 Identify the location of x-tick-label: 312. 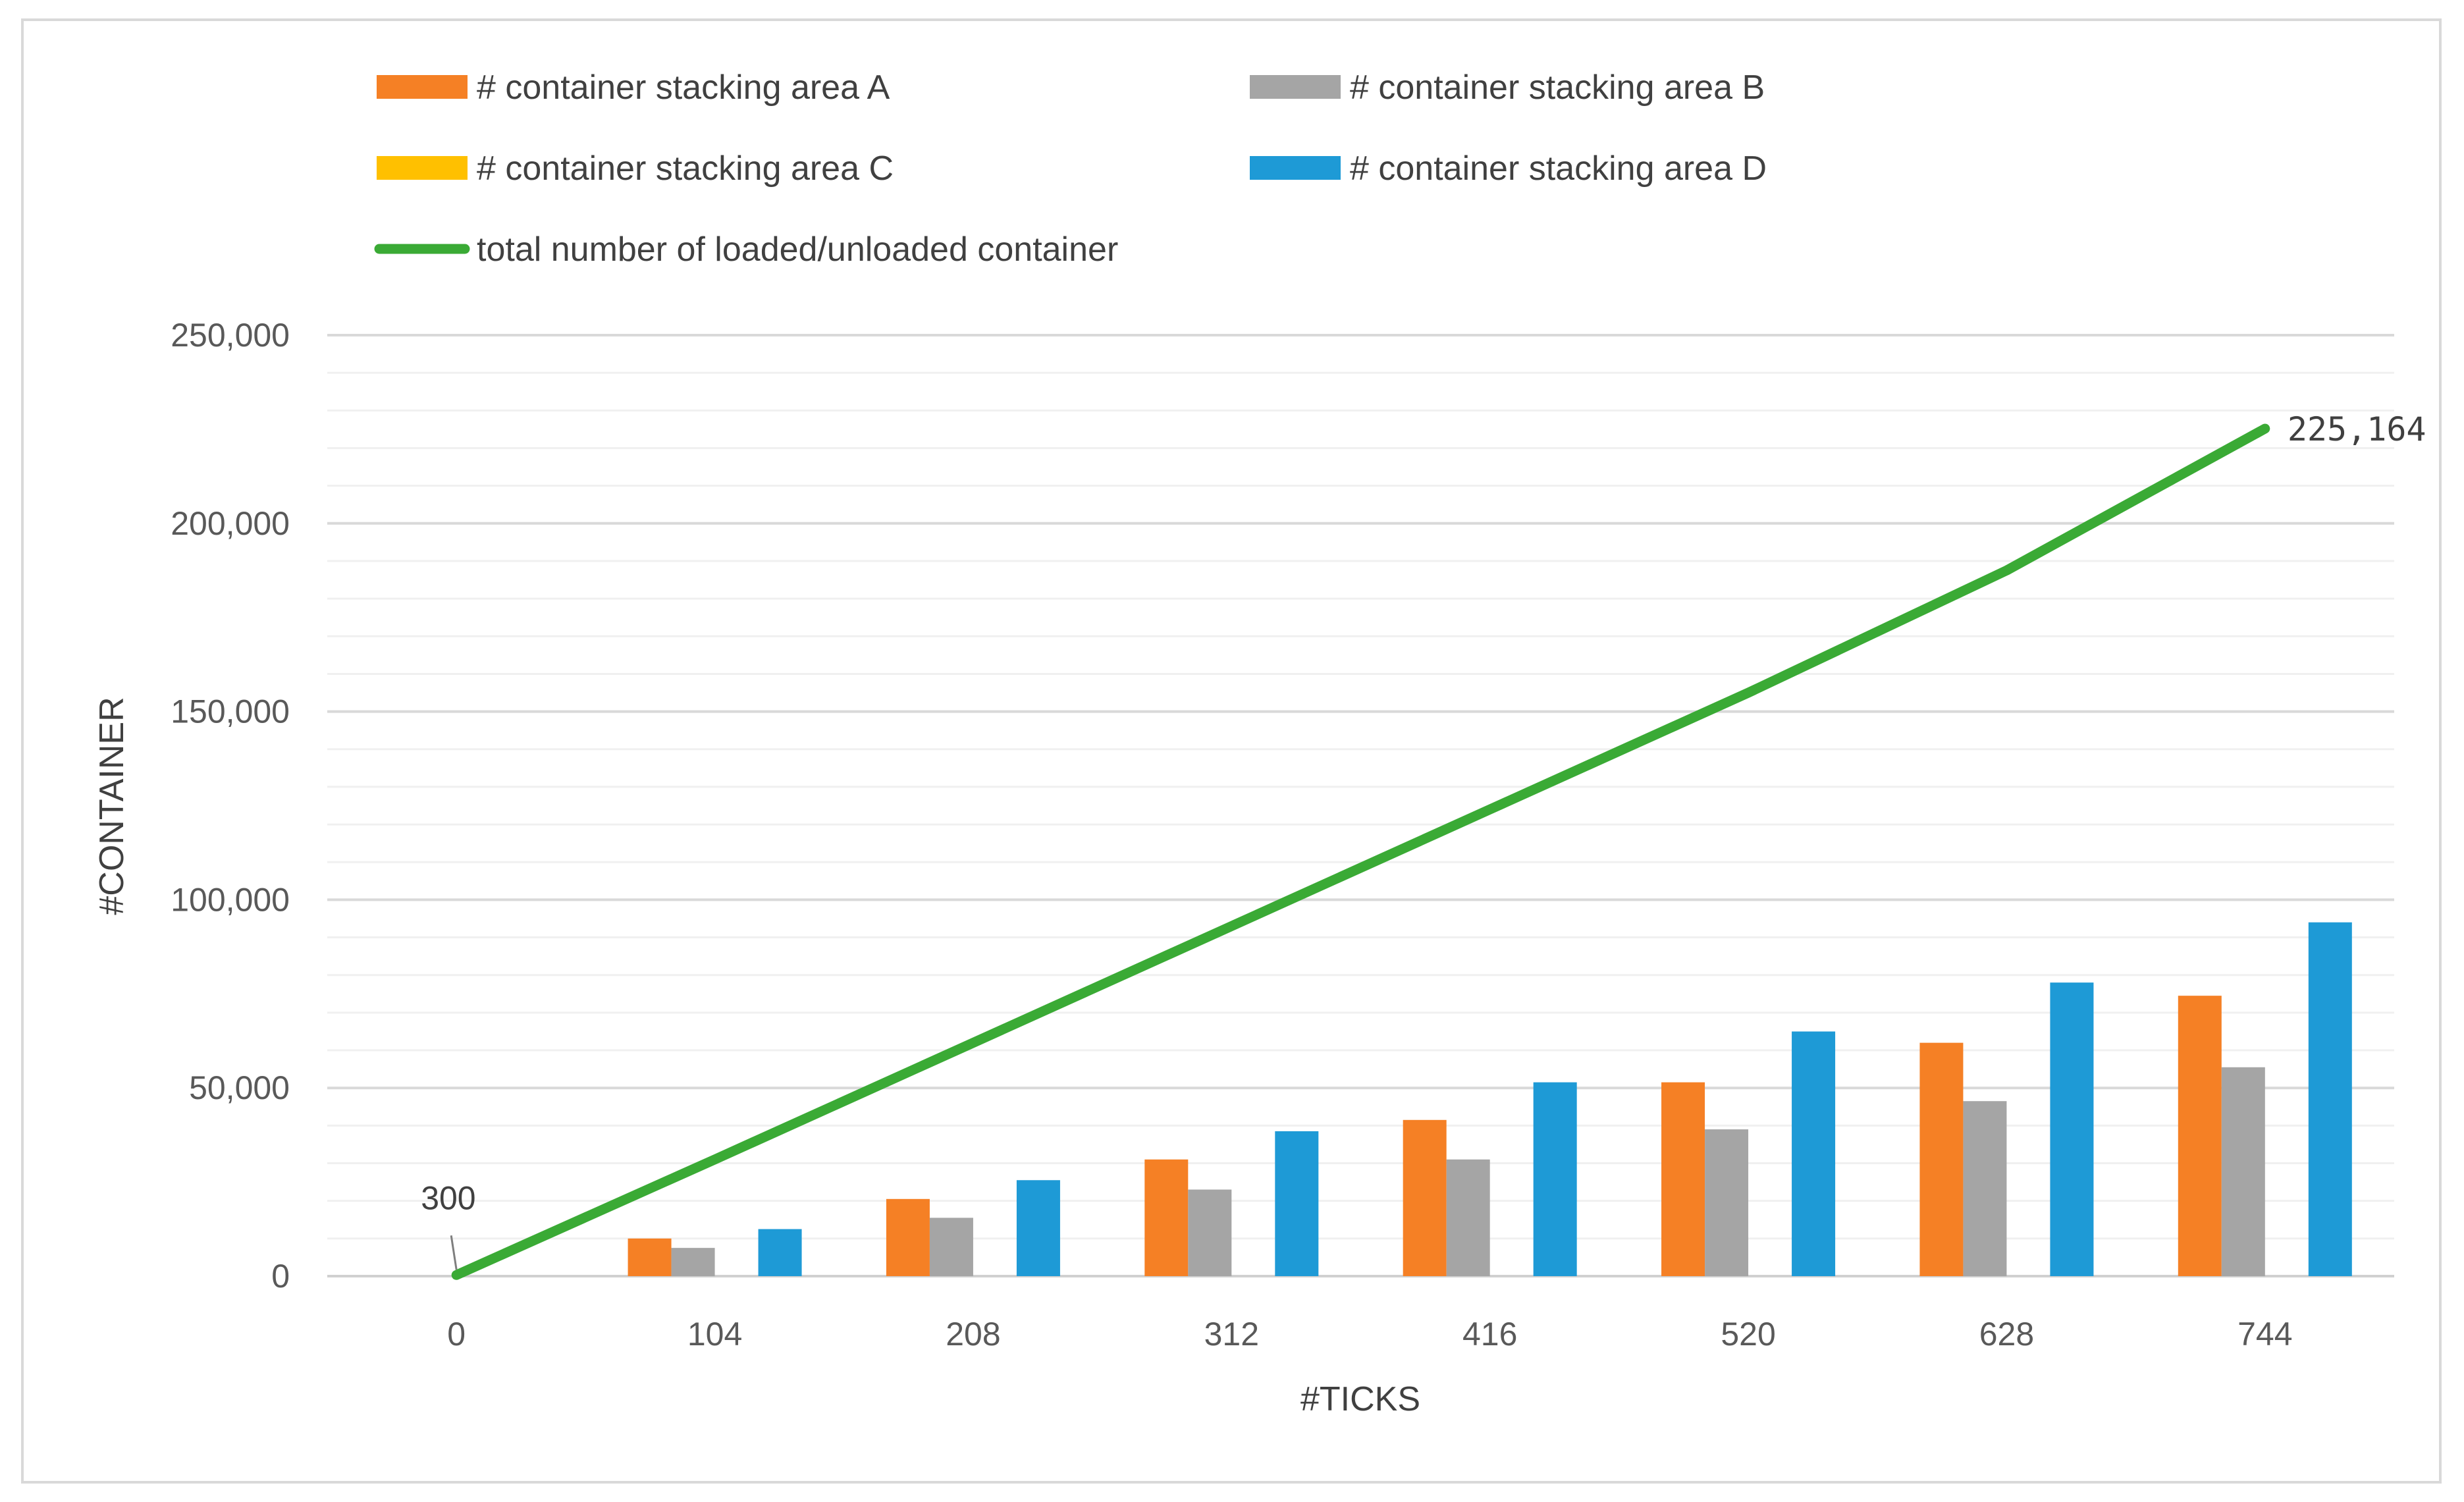
(1231, 1334).